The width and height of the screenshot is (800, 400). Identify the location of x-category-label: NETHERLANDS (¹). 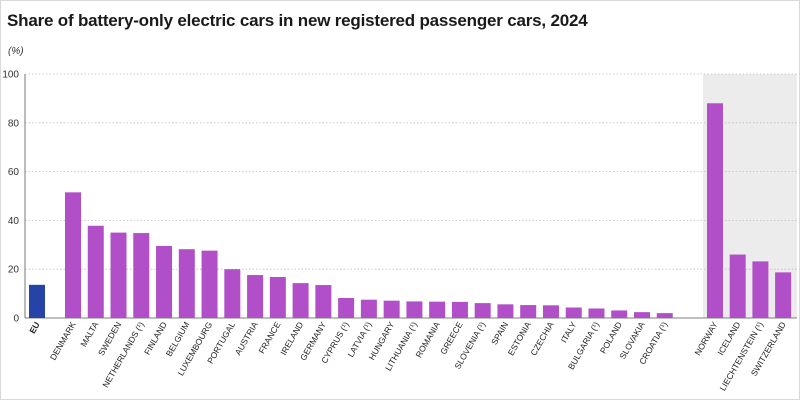
(123, 354).